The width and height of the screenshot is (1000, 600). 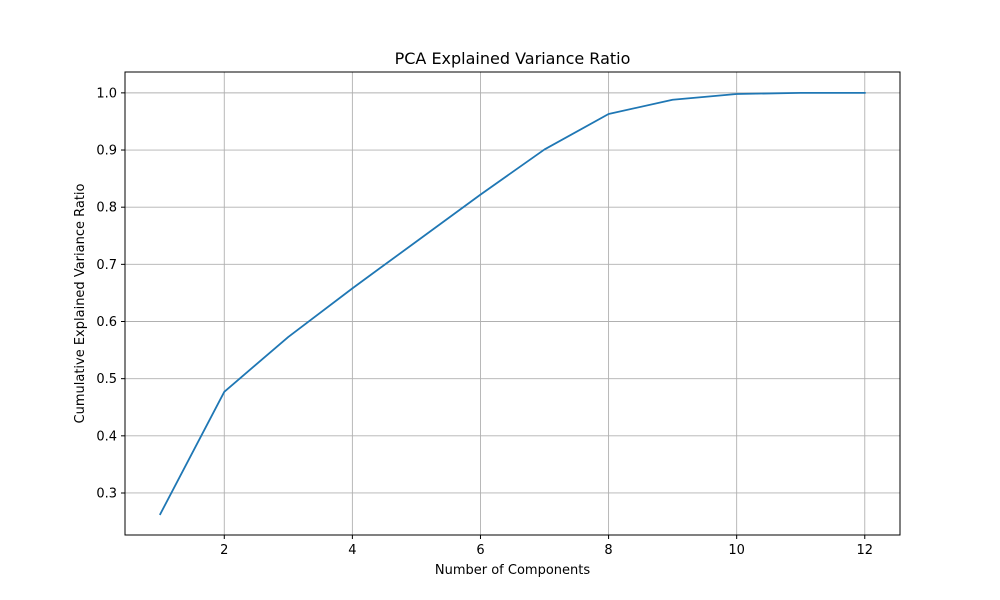 What do you see at coordinates (106, 265) in the screenshot?
I see `y-tick-label: 0.7` at bounding box center [106, 265].